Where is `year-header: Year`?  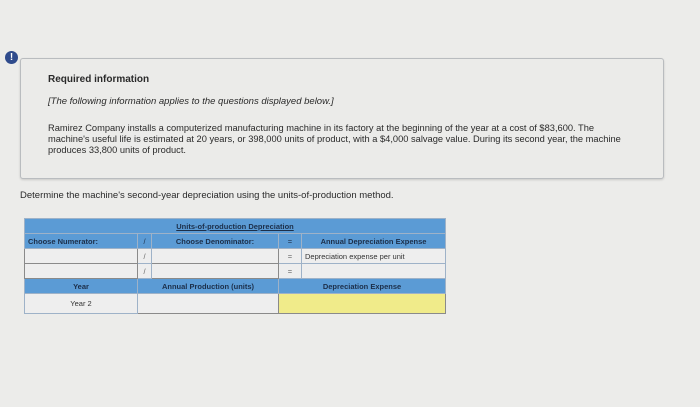 year-header: Year is located at coordinates (81, 286).